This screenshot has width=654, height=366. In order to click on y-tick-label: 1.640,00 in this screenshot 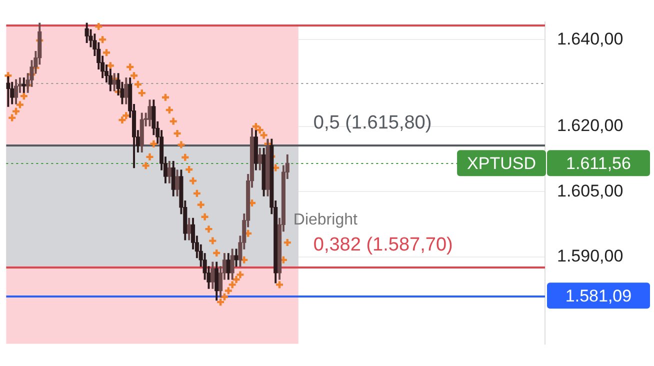, I will do `click(590, 38)`.